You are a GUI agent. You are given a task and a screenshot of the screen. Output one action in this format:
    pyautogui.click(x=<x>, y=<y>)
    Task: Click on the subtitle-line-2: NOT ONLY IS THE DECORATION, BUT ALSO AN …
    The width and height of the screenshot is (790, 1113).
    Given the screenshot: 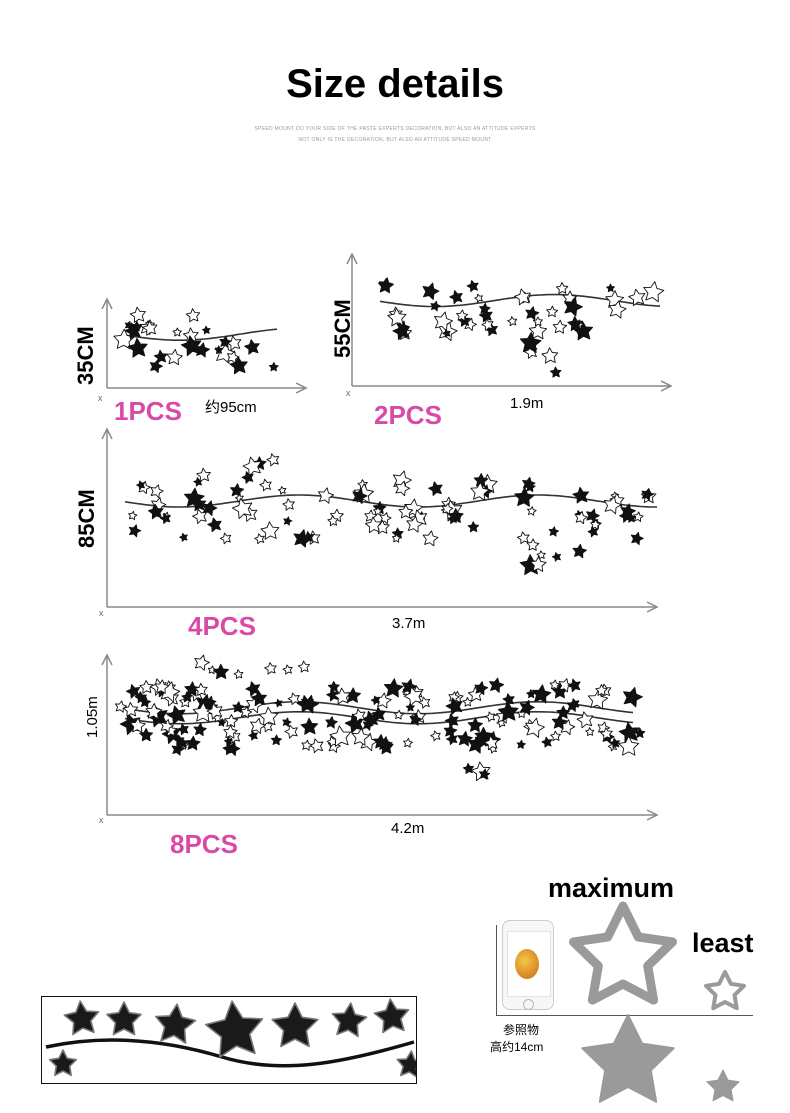 What is the action you would take?
    pyautogui.click(x=395, y=140)
    